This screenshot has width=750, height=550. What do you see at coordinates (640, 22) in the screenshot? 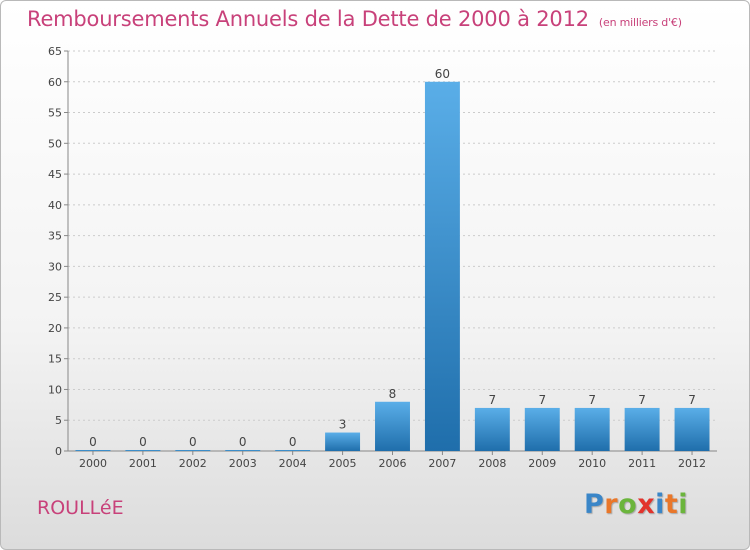
I see `unit-label: (en milliers d'€)` at bounding box center [640, 22].